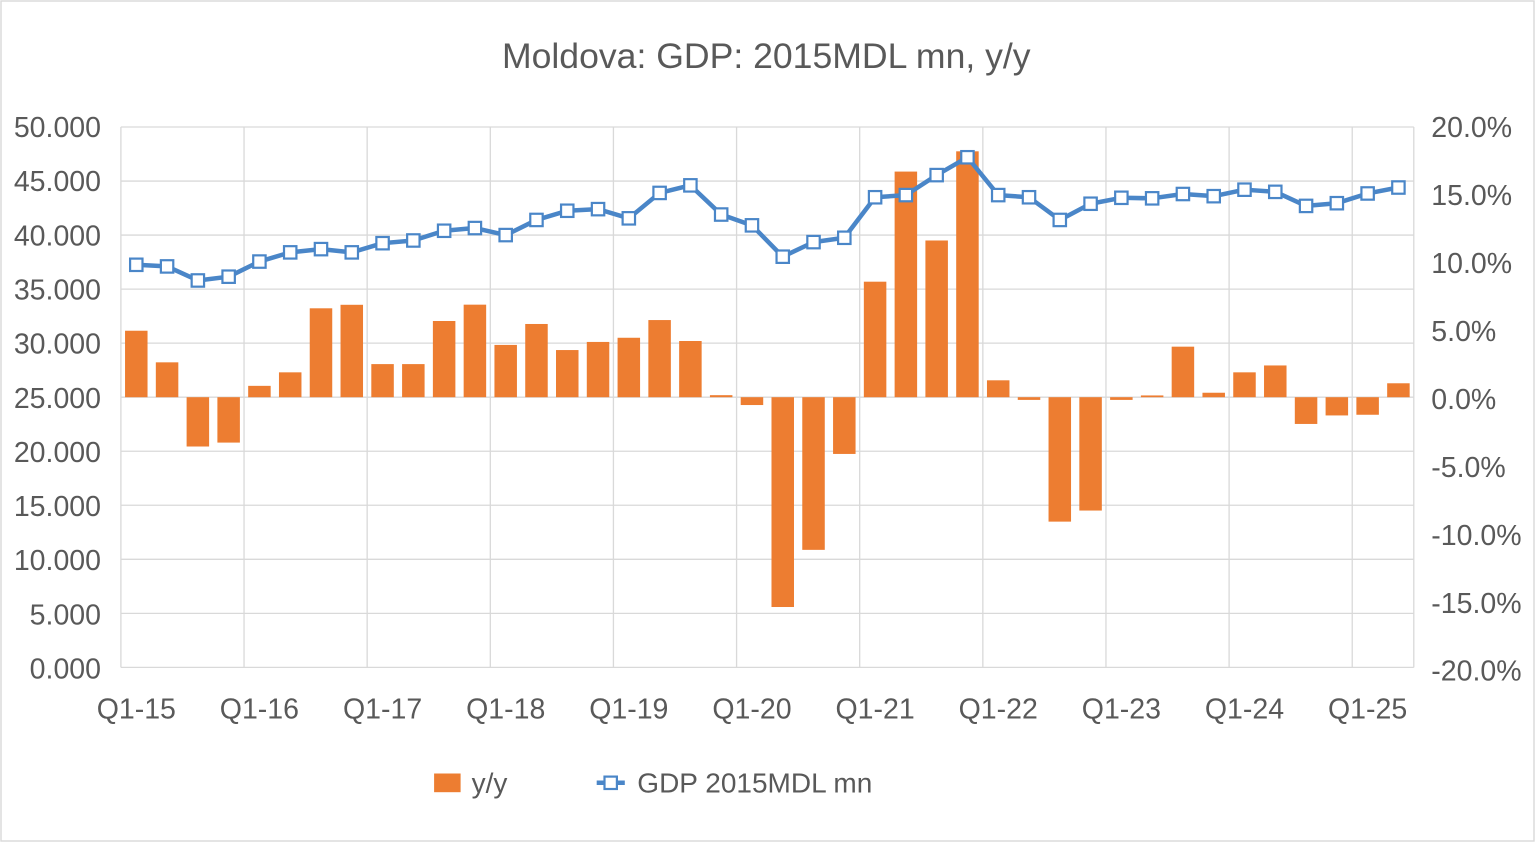 This screenshot has width=1535, height=847. I want to click on svg-text: 10.0%, so click(1471, 264).